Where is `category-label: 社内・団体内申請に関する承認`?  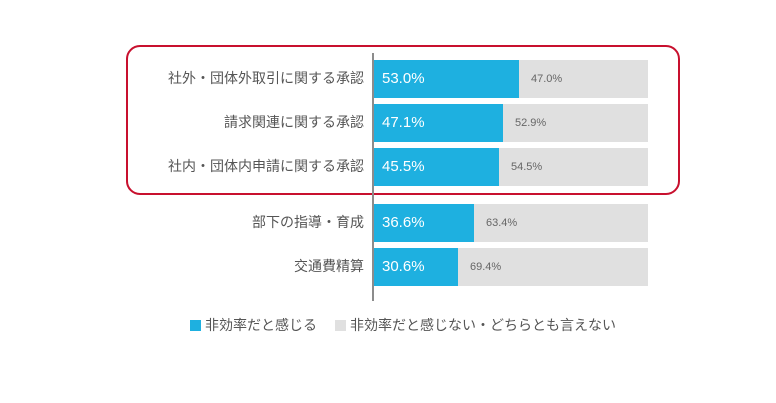
category-label: 社内・団体内申請に関する承認 is located at coordinates (266, 167).